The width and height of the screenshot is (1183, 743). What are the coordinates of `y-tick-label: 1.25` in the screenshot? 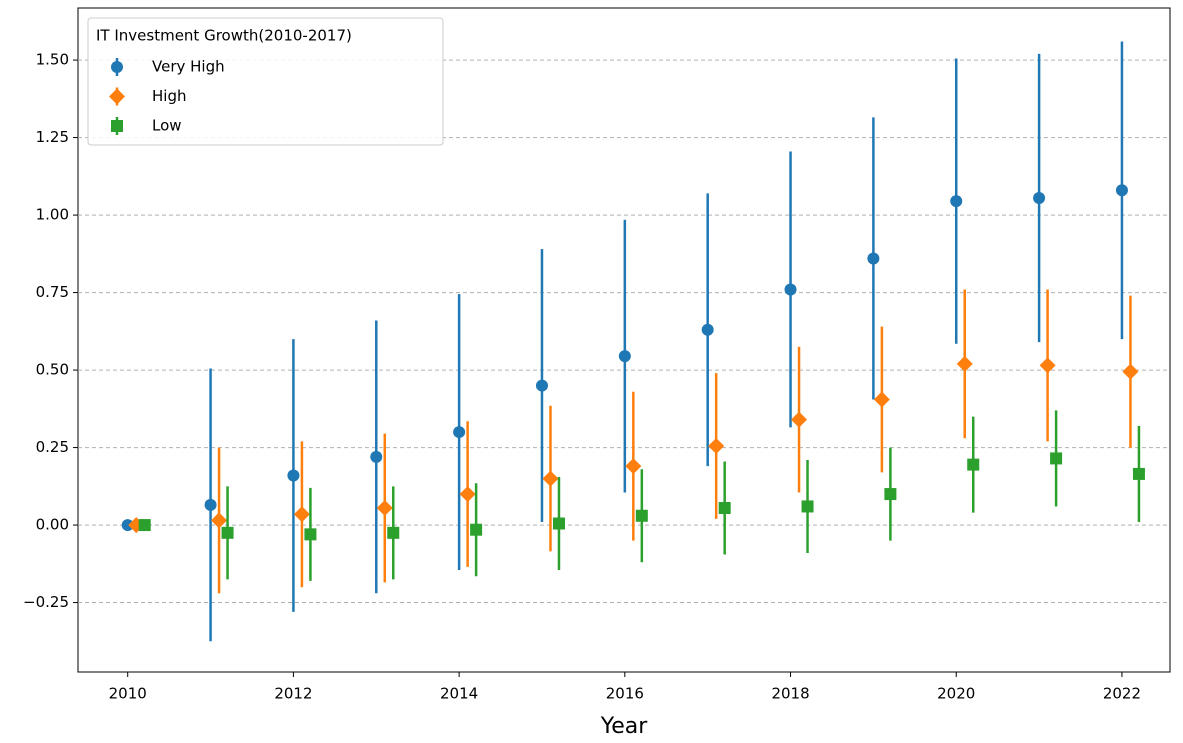 It's located at (52, 137).